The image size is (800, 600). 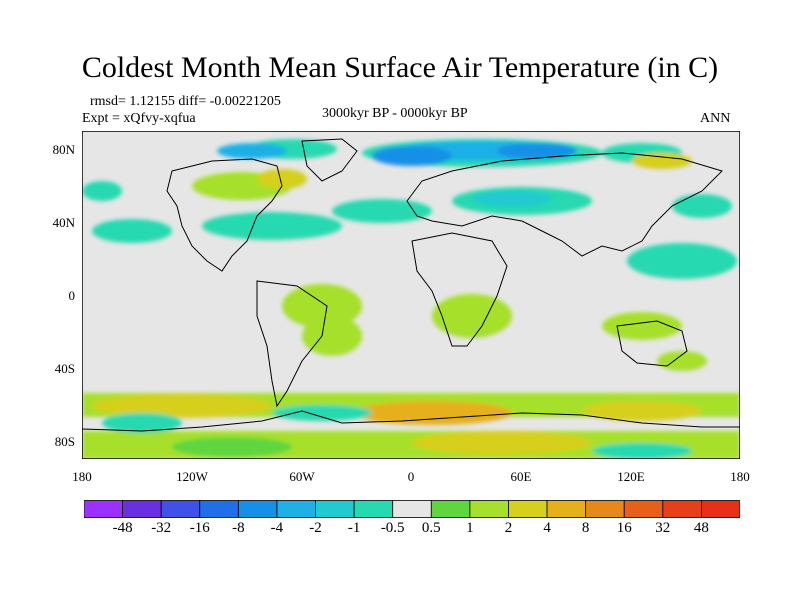 I want to click on period-label: 3000kyr BP - 0000kyr BP, so click(x=395, y=113).